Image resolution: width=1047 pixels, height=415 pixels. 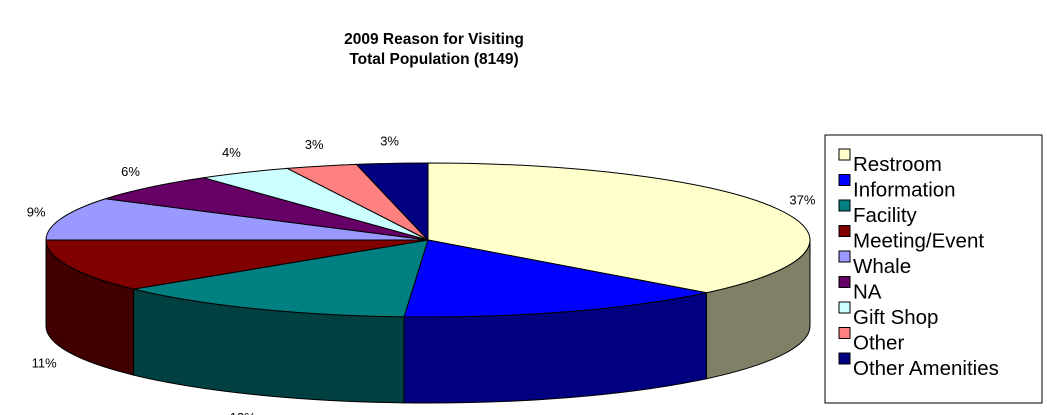 I want to click on data-label-facility: 13%, so click(x=243, y=412).